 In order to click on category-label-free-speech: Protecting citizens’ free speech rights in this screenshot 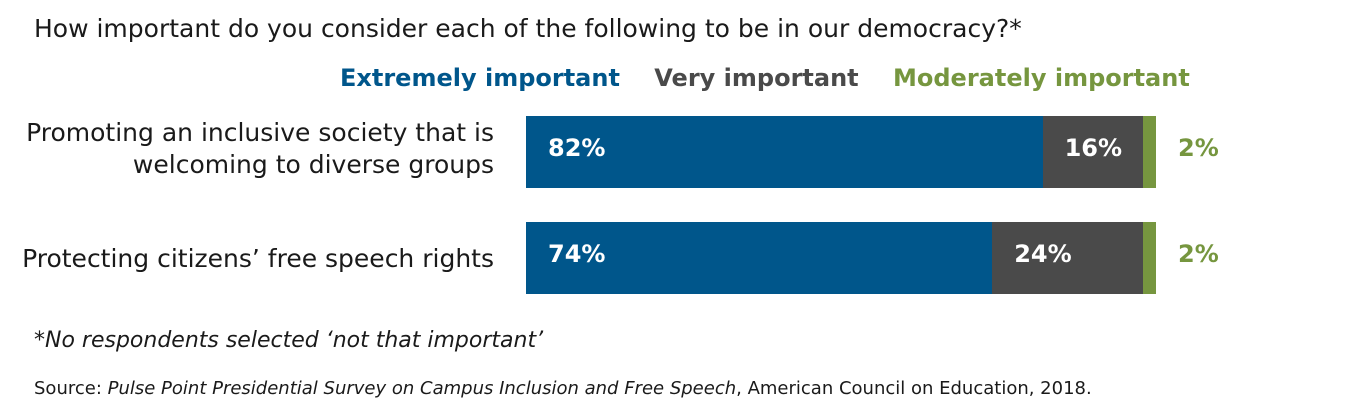, I will do `click(247, 259)`.